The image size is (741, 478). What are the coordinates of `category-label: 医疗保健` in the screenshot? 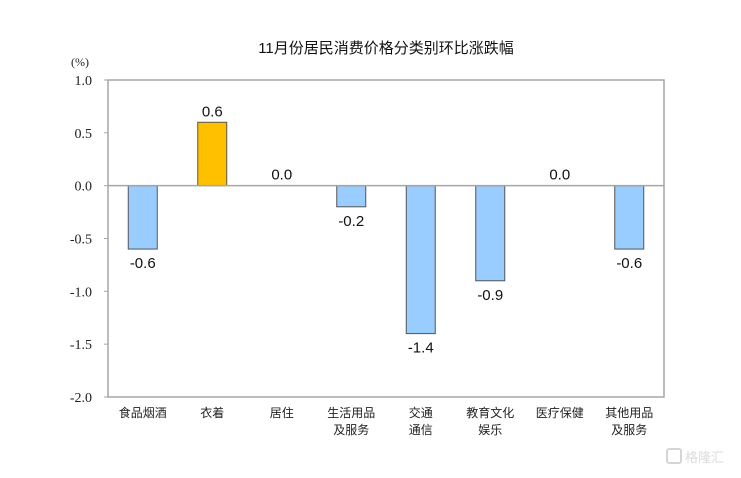 It's located at (560, 413).